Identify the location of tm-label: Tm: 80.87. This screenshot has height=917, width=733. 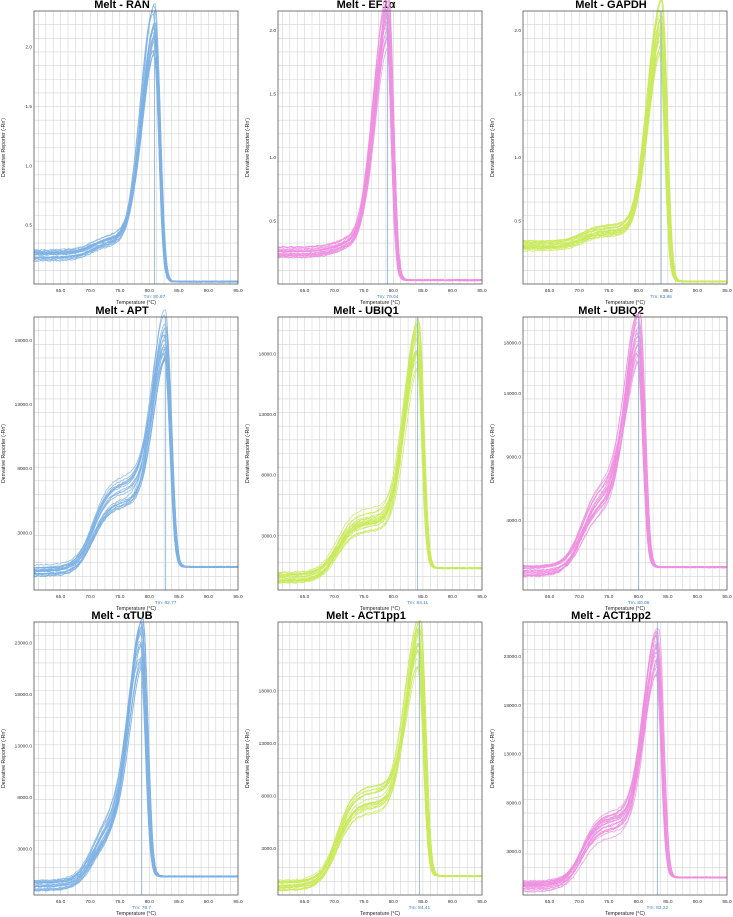
(155, 297).